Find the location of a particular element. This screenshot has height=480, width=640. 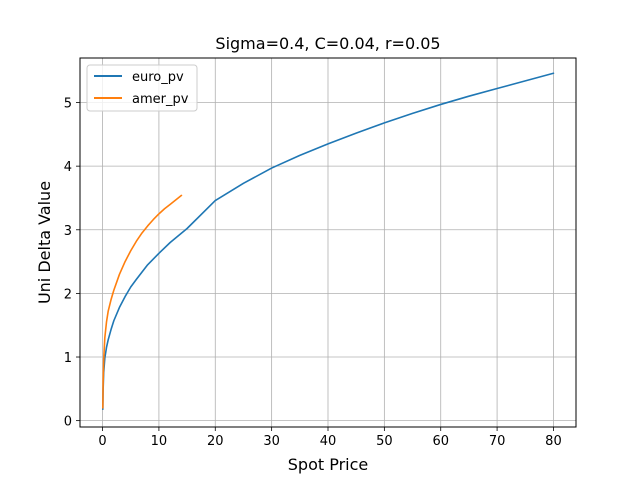

x-tick-label: 10 is located at coordinates (159, 441).